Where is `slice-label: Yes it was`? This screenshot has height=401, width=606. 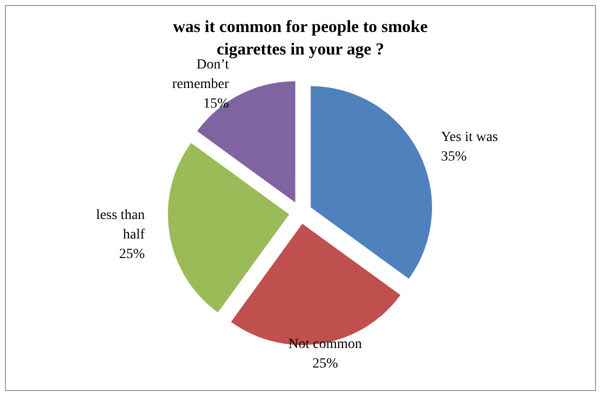
slice-label: Yes it was is located at coordinates (469, 138).